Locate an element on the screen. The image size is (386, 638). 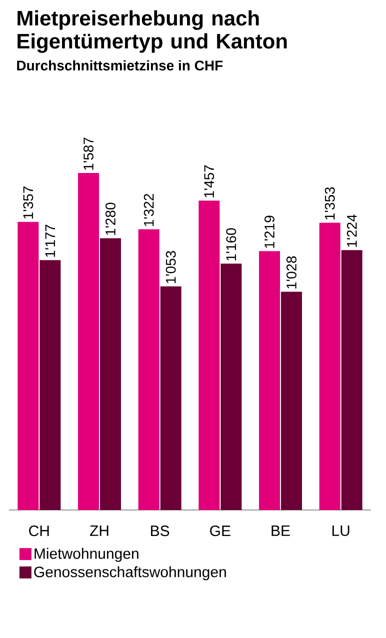
data-label: 1'219 is located at coordinates (269, 232).